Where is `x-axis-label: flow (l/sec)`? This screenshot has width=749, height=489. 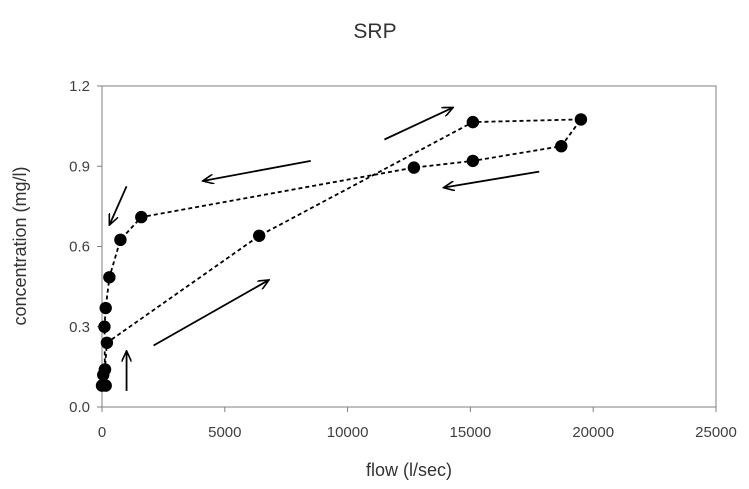 x-axis-label: flow (l/sec) is located at coordinates (409, 470).